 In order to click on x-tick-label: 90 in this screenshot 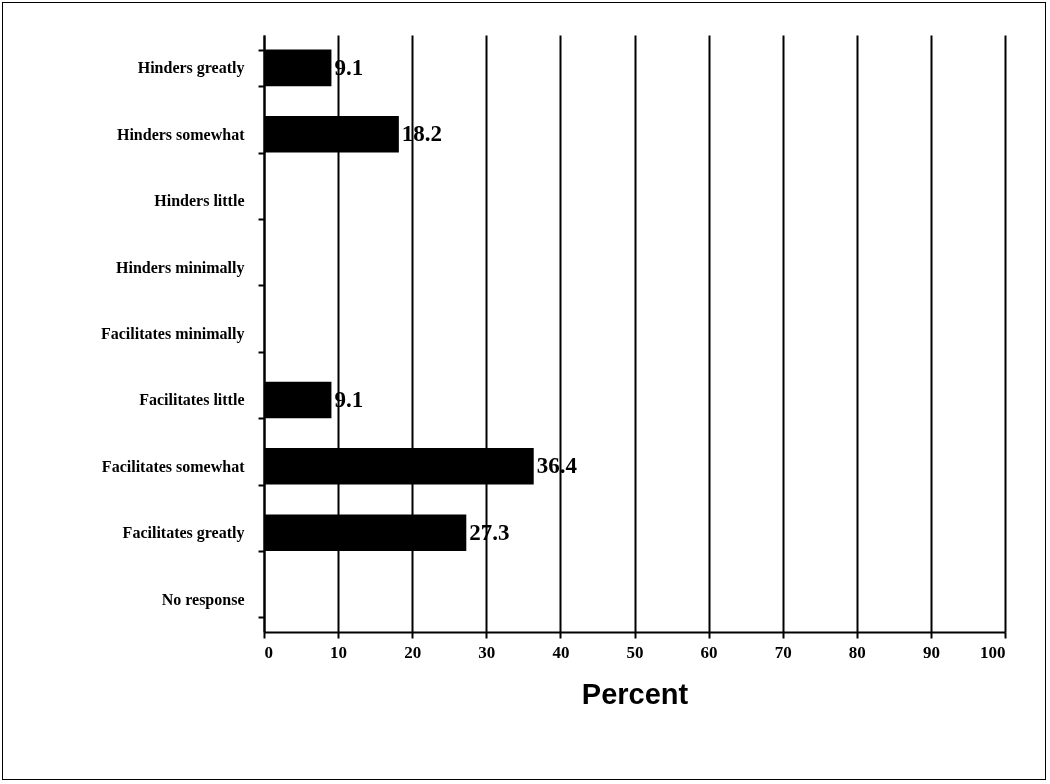, I will do `click(931, 652)`.